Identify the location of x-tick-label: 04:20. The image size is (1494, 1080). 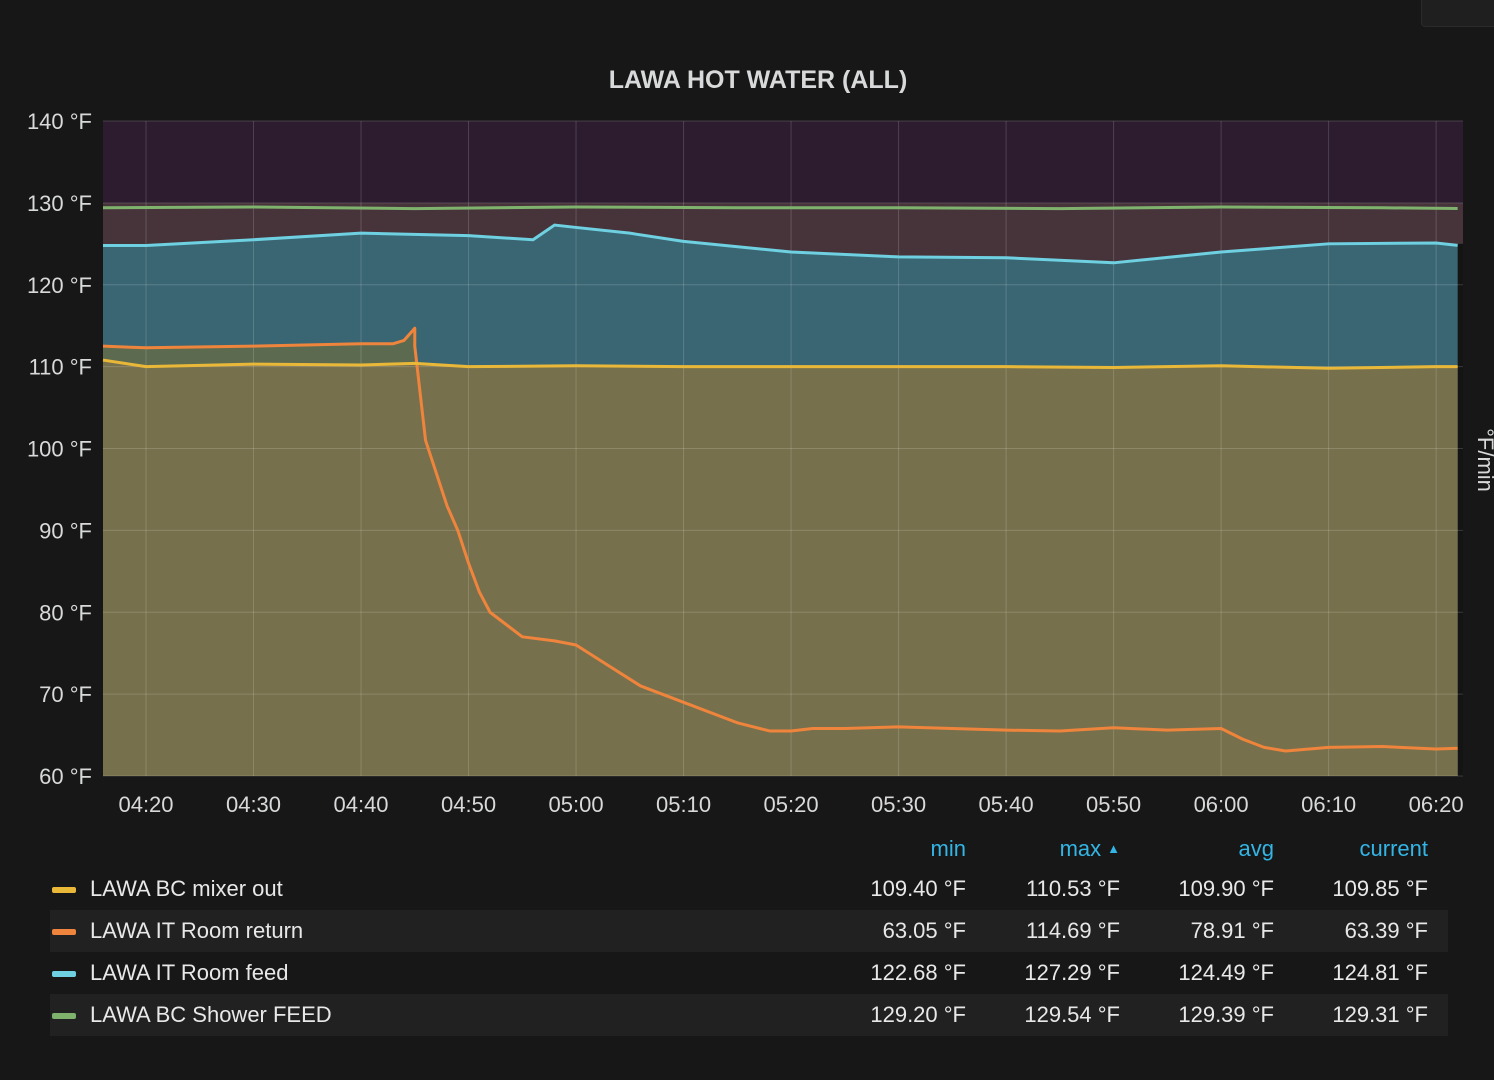
(145, 804).